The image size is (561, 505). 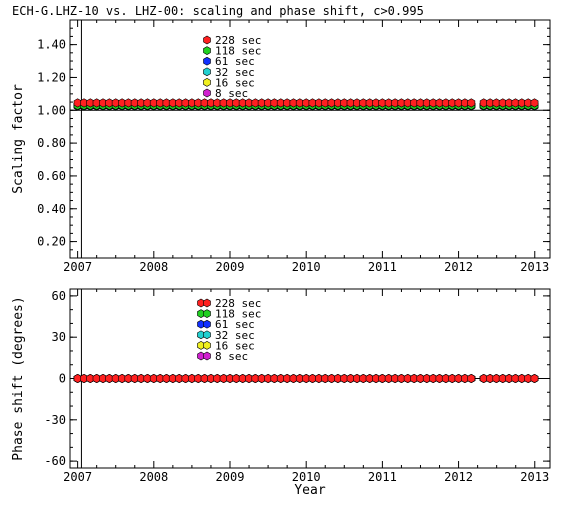 I want to click on y-tick-label: 0.20, so click(x=51, y=242).